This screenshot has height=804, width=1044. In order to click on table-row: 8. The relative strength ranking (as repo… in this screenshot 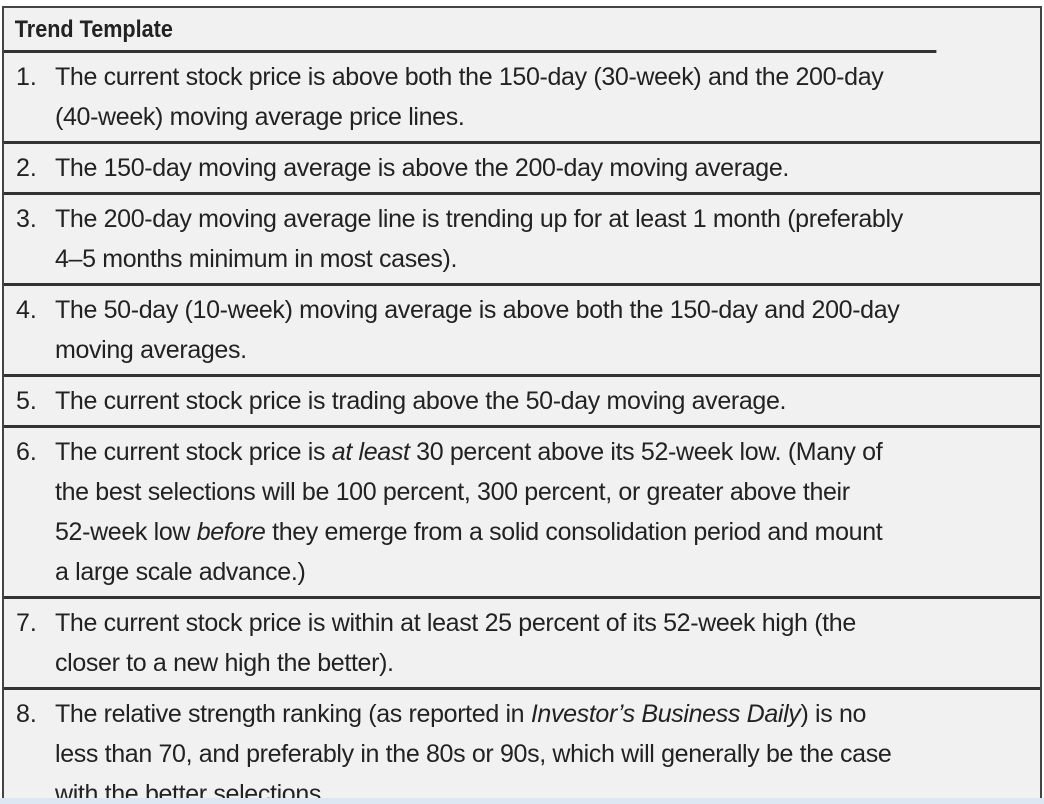, I will do `click(522, 745)`.